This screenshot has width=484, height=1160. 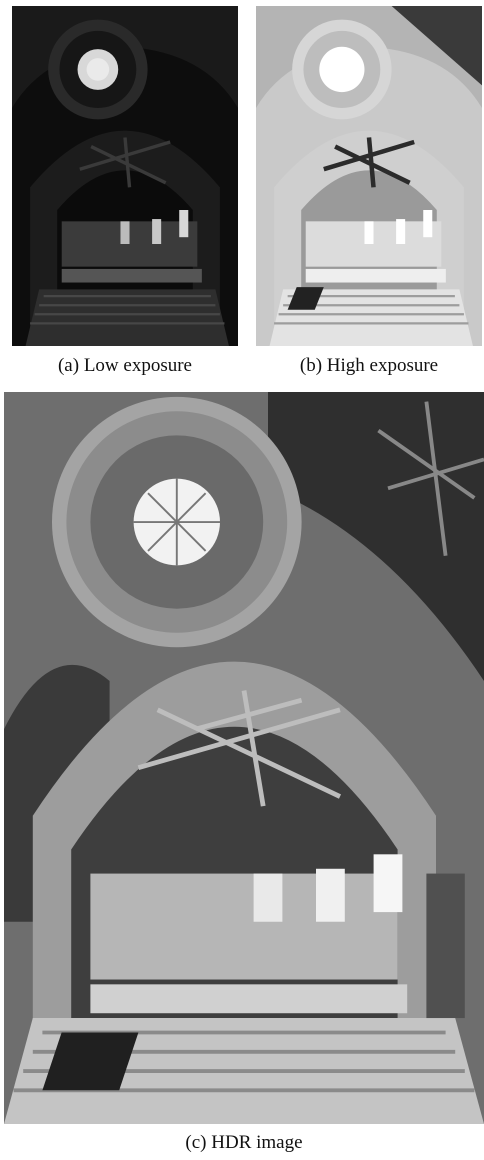 I want to click on low-exposure-photo, so click(x=125, y=176).